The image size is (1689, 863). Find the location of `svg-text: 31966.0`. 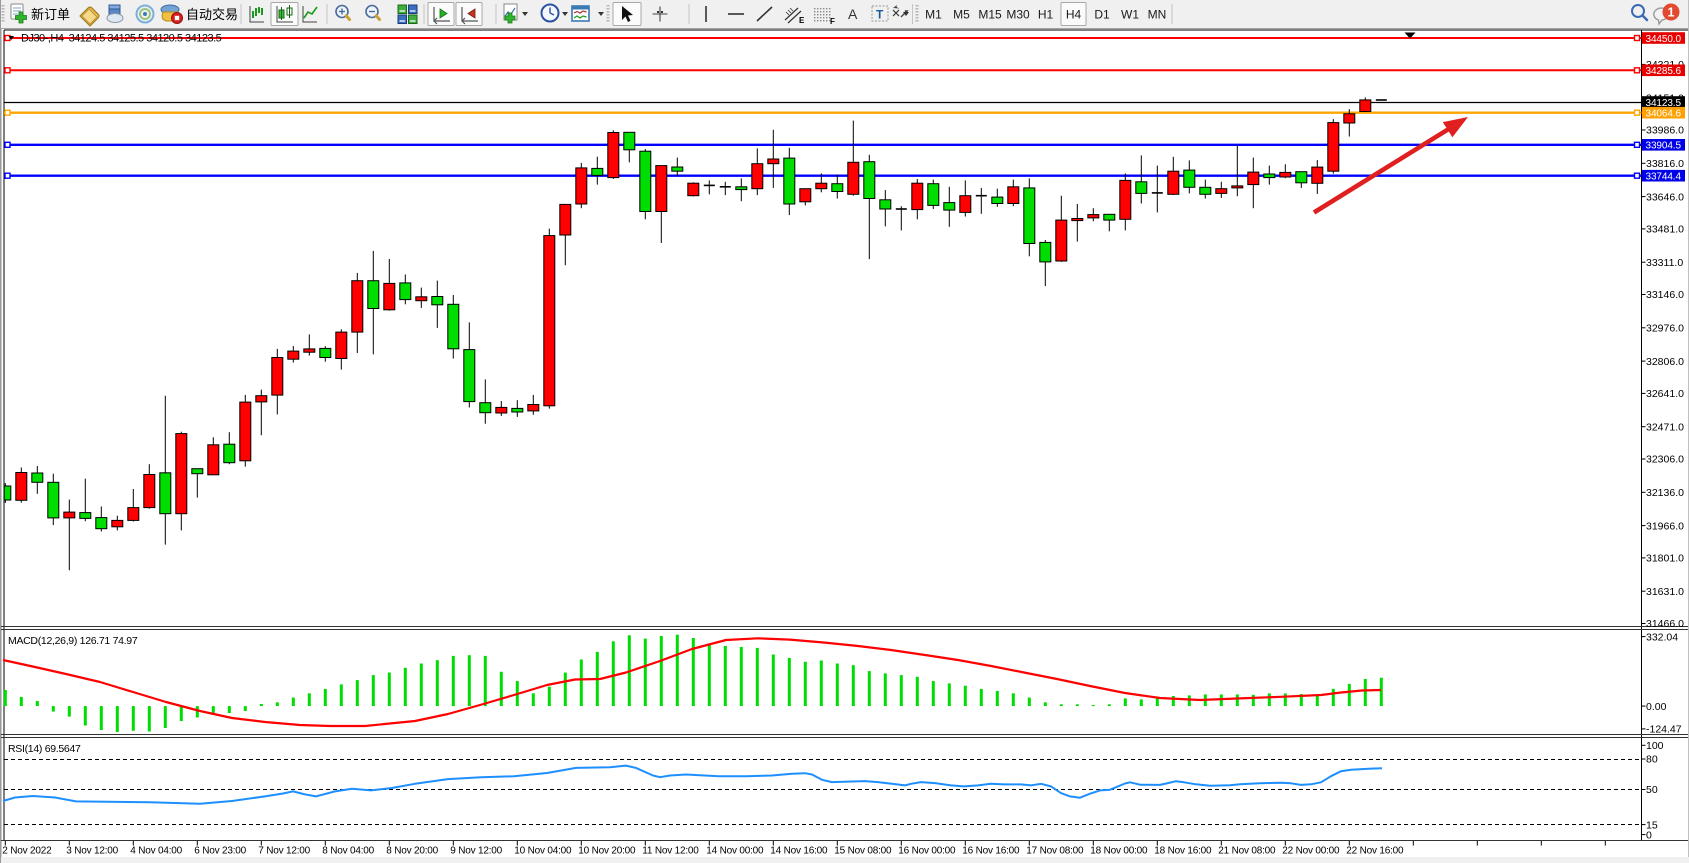

svg-text: 31966.0 is located at coordinates (1665, 526).